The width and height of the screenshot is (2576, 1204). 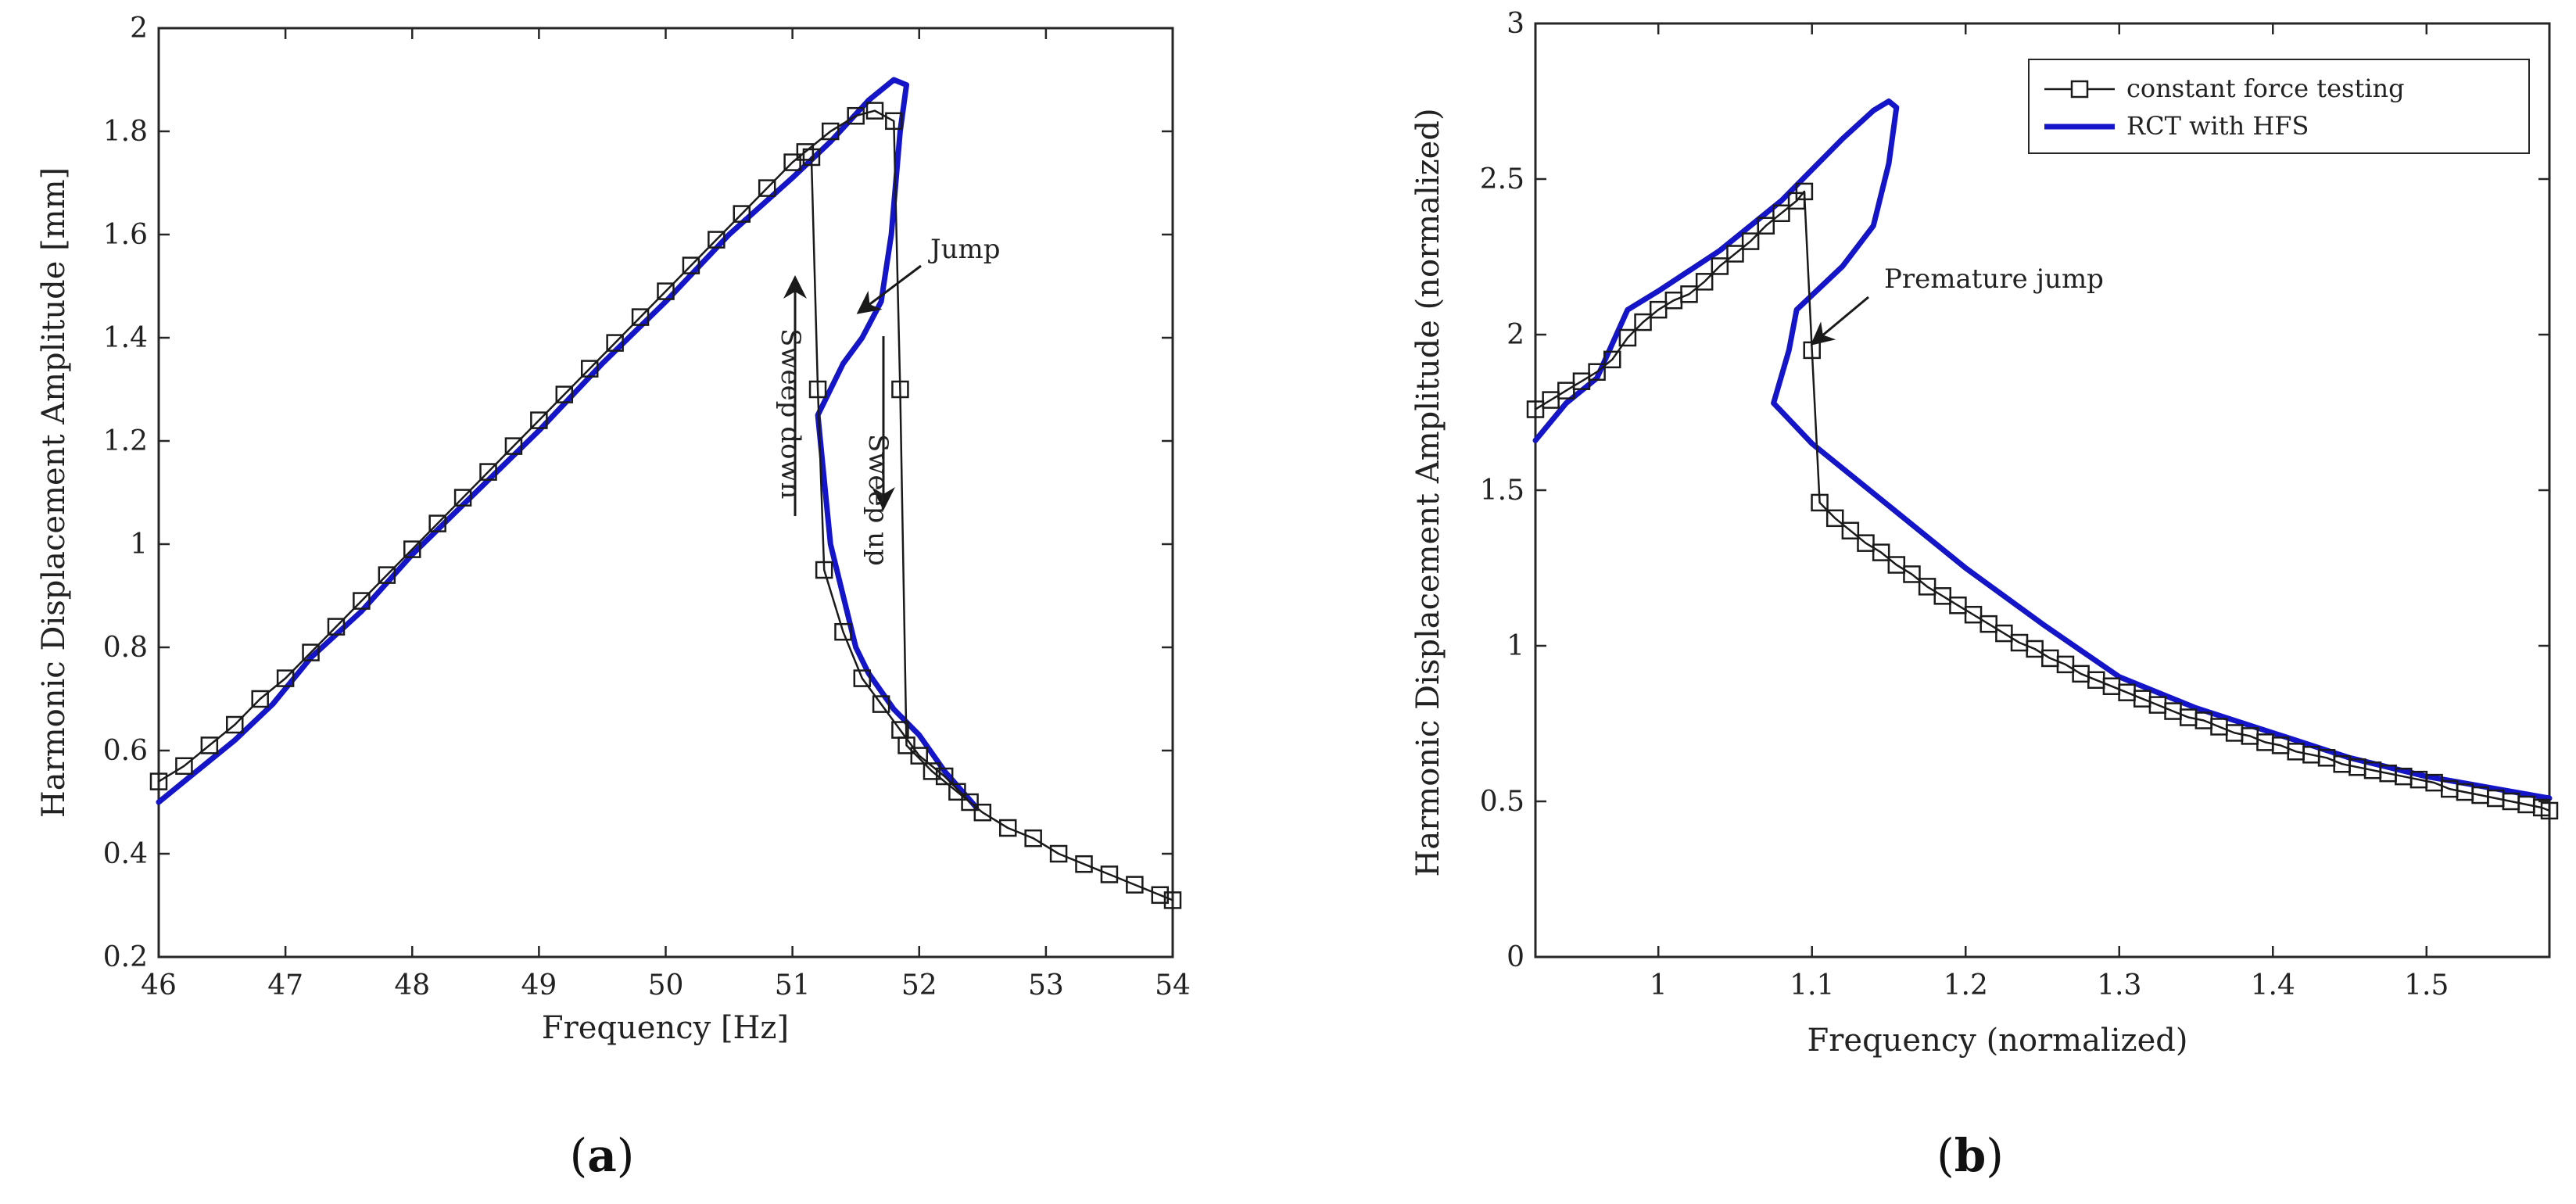 I want to click on x-tick-label: 1.5, so click(x=2426, y=985).